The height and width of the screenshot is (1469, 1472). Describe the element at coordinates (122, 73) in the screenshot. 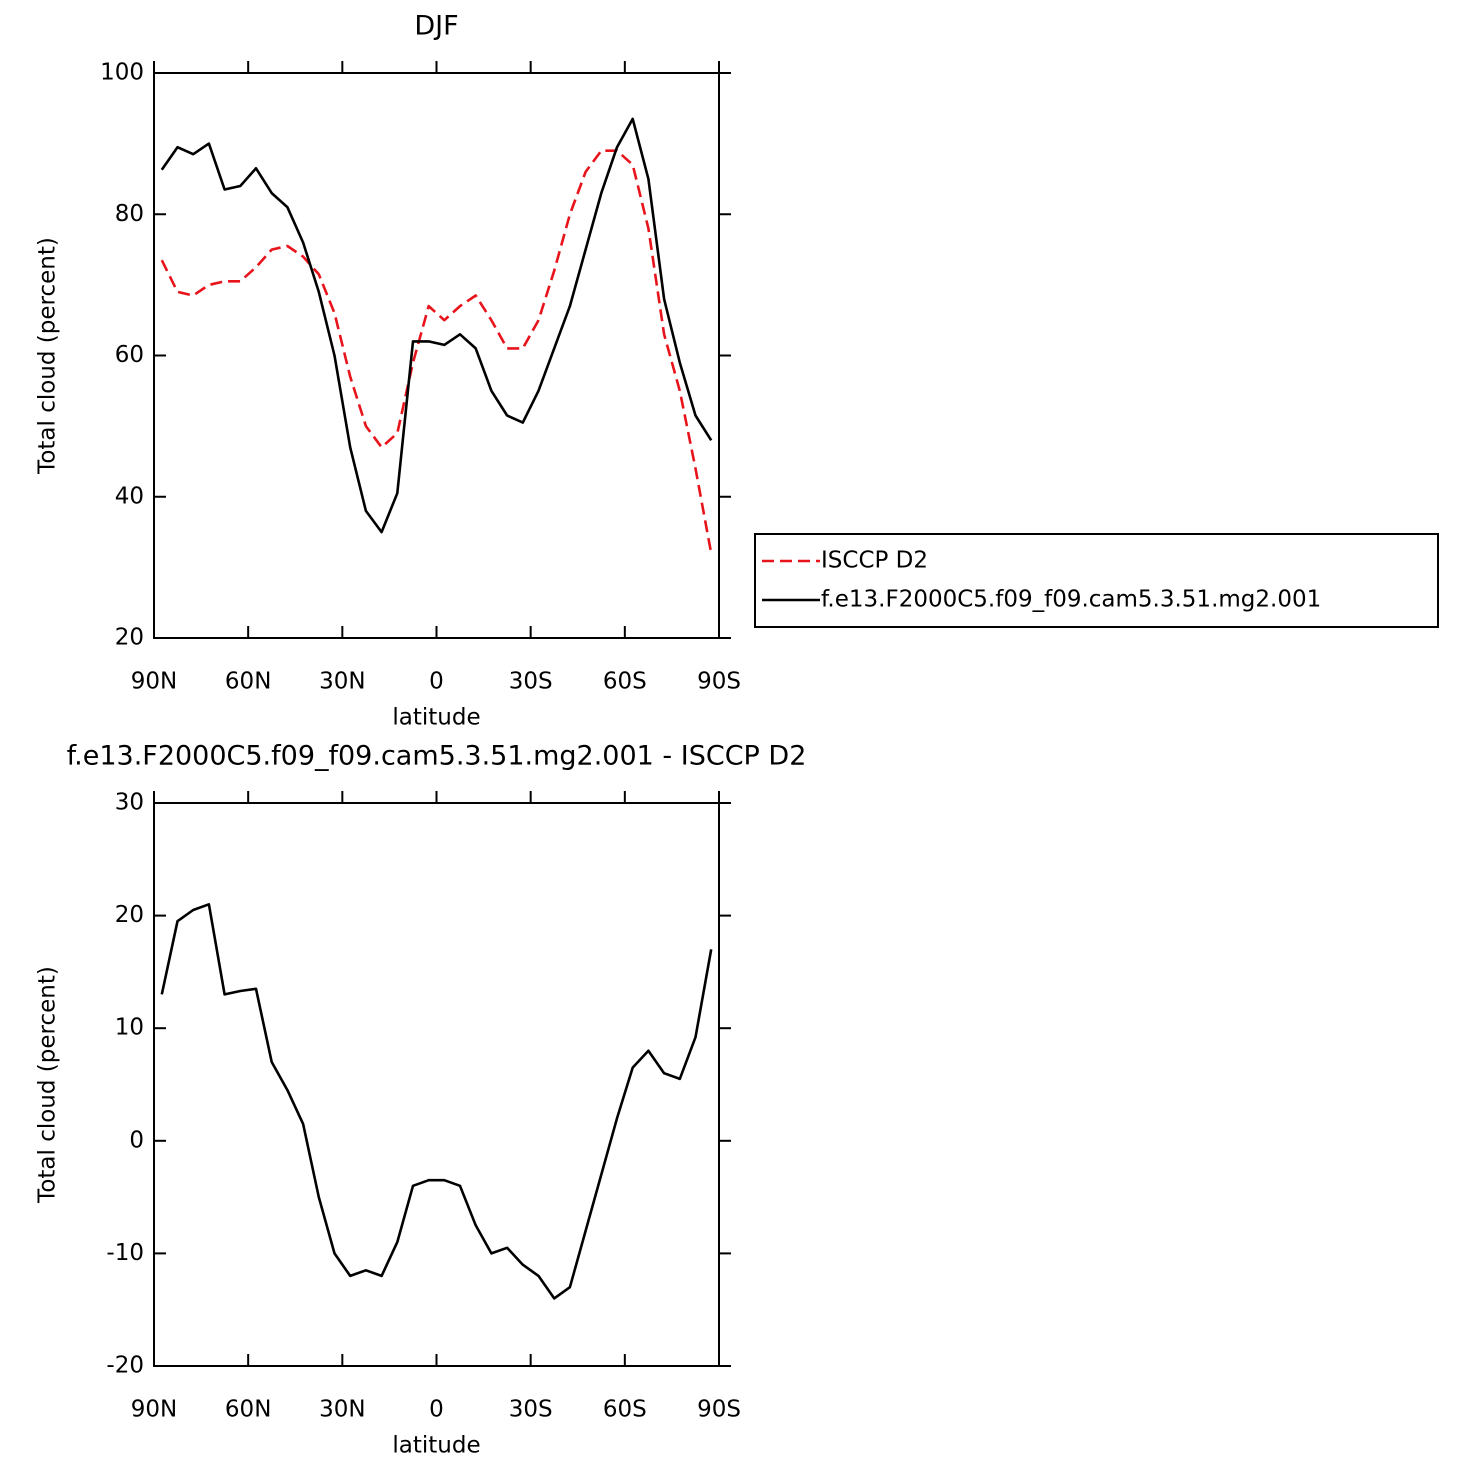

I see `y-tick-label: 100` at that location.